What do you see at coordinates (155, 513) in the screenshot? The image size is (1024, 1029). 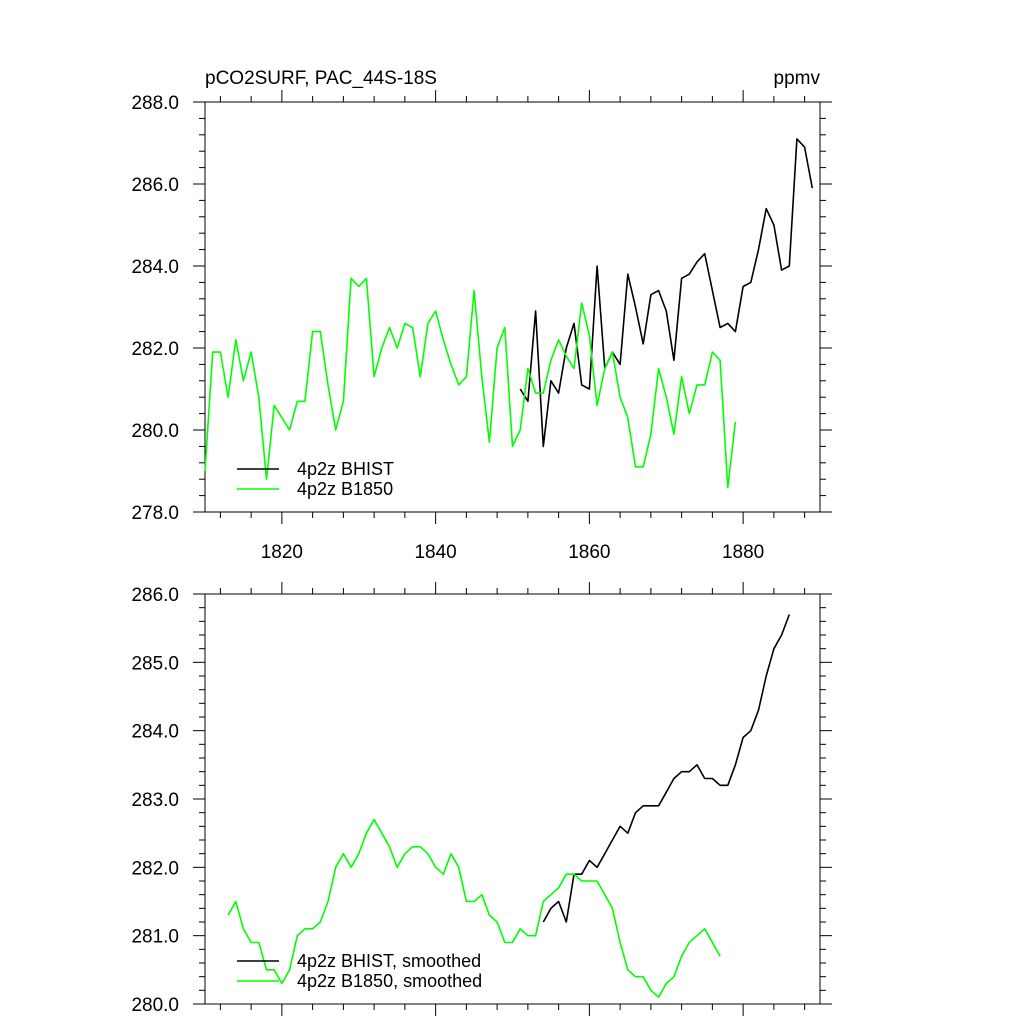 I see `y-tick-label: 278.0` at bounding box center [155, 513].